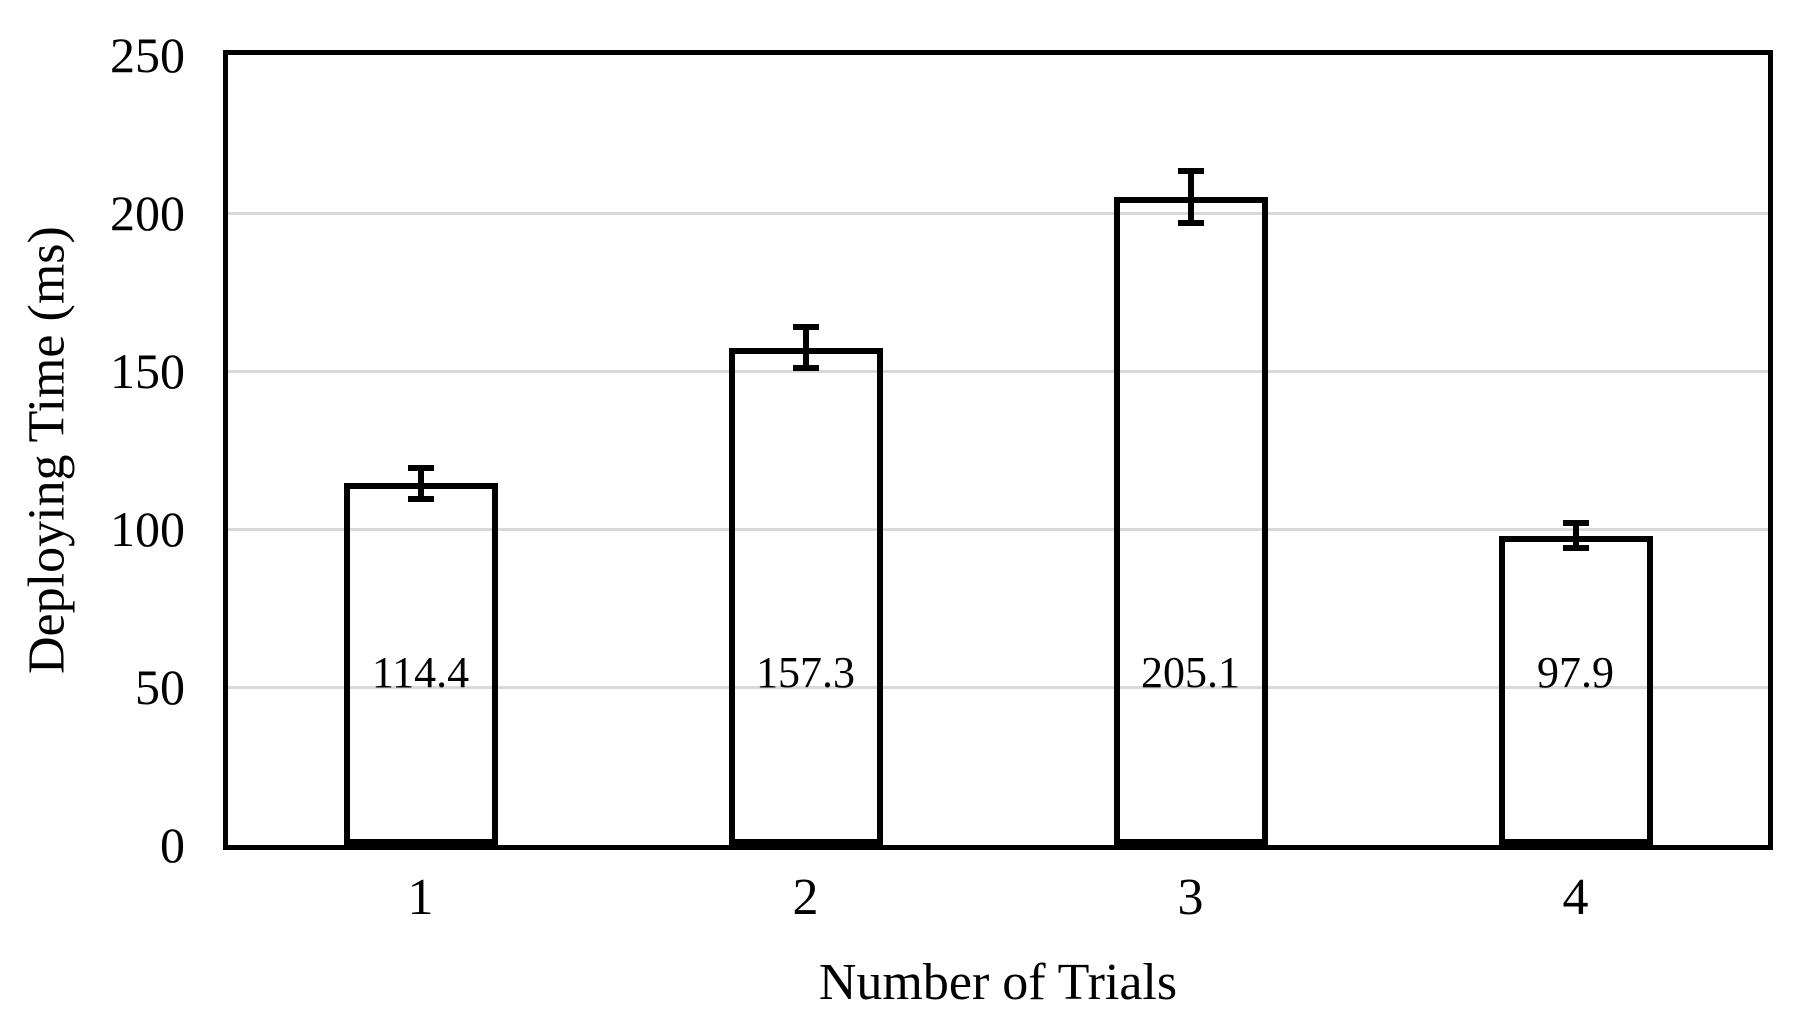  What do you see at coordinates (998, 982) in the screenshot?
I see `x-axis-title: Number of Trials` at bounding box center [998, 982].